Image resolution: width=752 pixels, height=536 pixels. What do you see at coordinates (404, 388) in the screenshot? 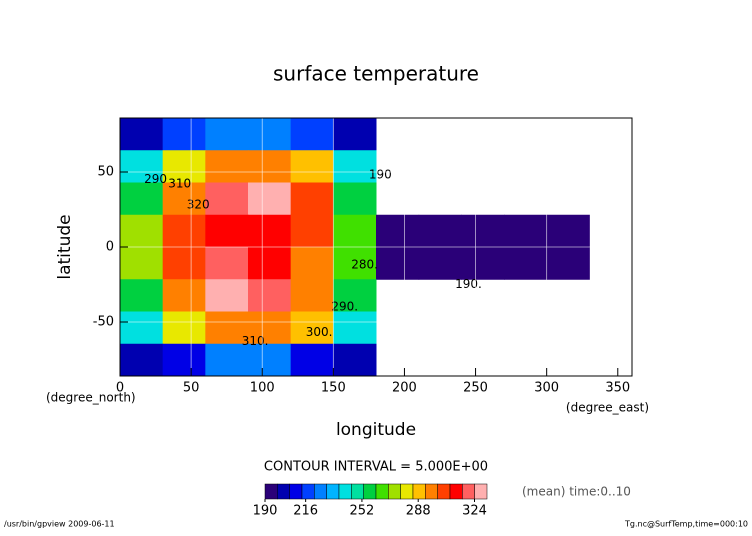
I see `x-tick-label: 200` at bounding box center [404, 388].